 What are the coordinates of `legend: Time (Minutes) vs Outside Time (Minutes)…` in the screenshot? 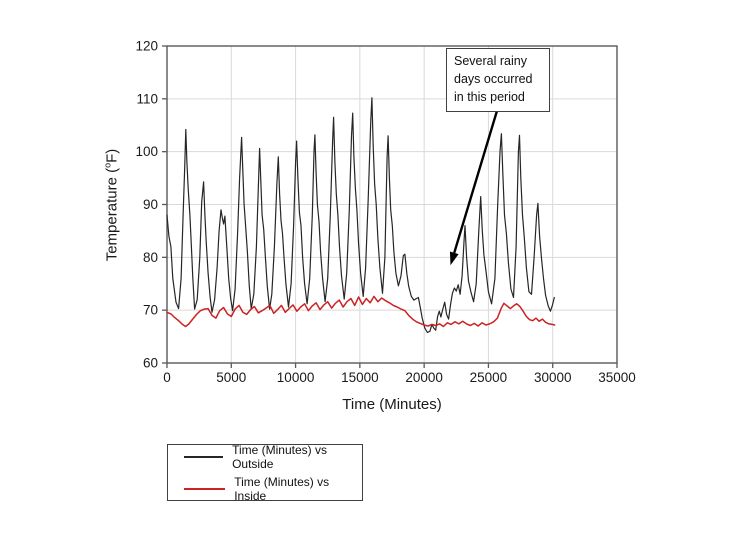 It's located at (265, 473).